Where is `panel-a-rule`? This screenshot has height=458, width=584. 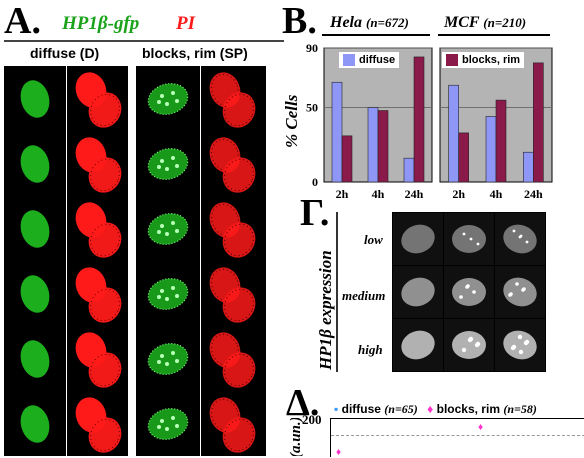
panel-a-rule is located at coordinates (144, 41).